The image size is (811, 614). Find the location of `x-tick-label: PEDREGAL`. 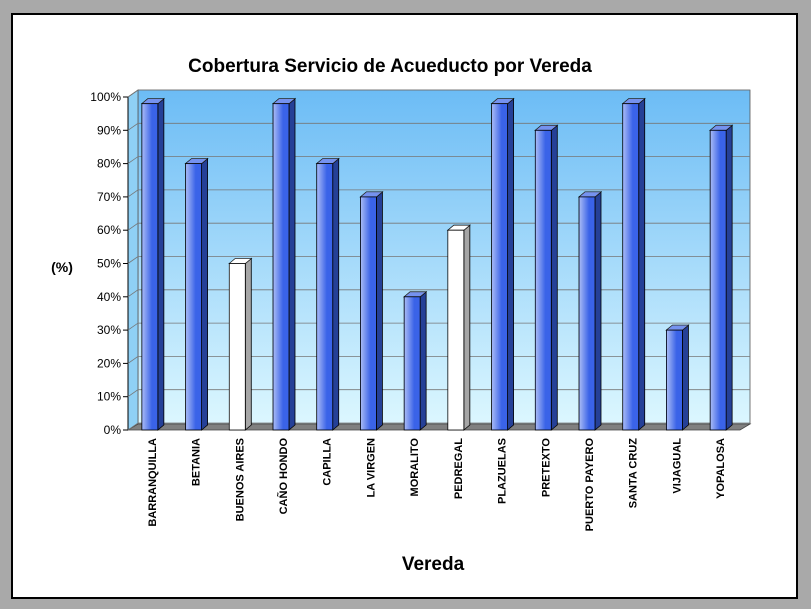

x-tick-label: PEDREGAL is located at coordinates (459, 468).